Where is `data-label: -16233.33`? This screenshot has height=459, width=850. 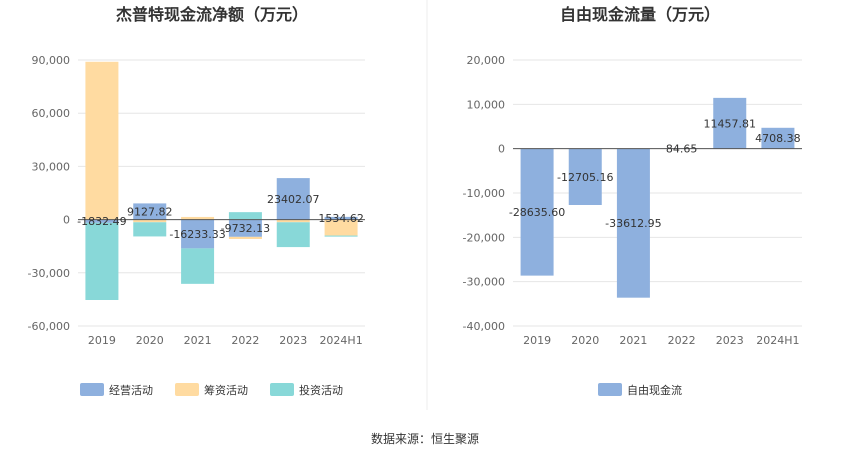
data-label: -16233.33 is located at coordinates (197, 234).